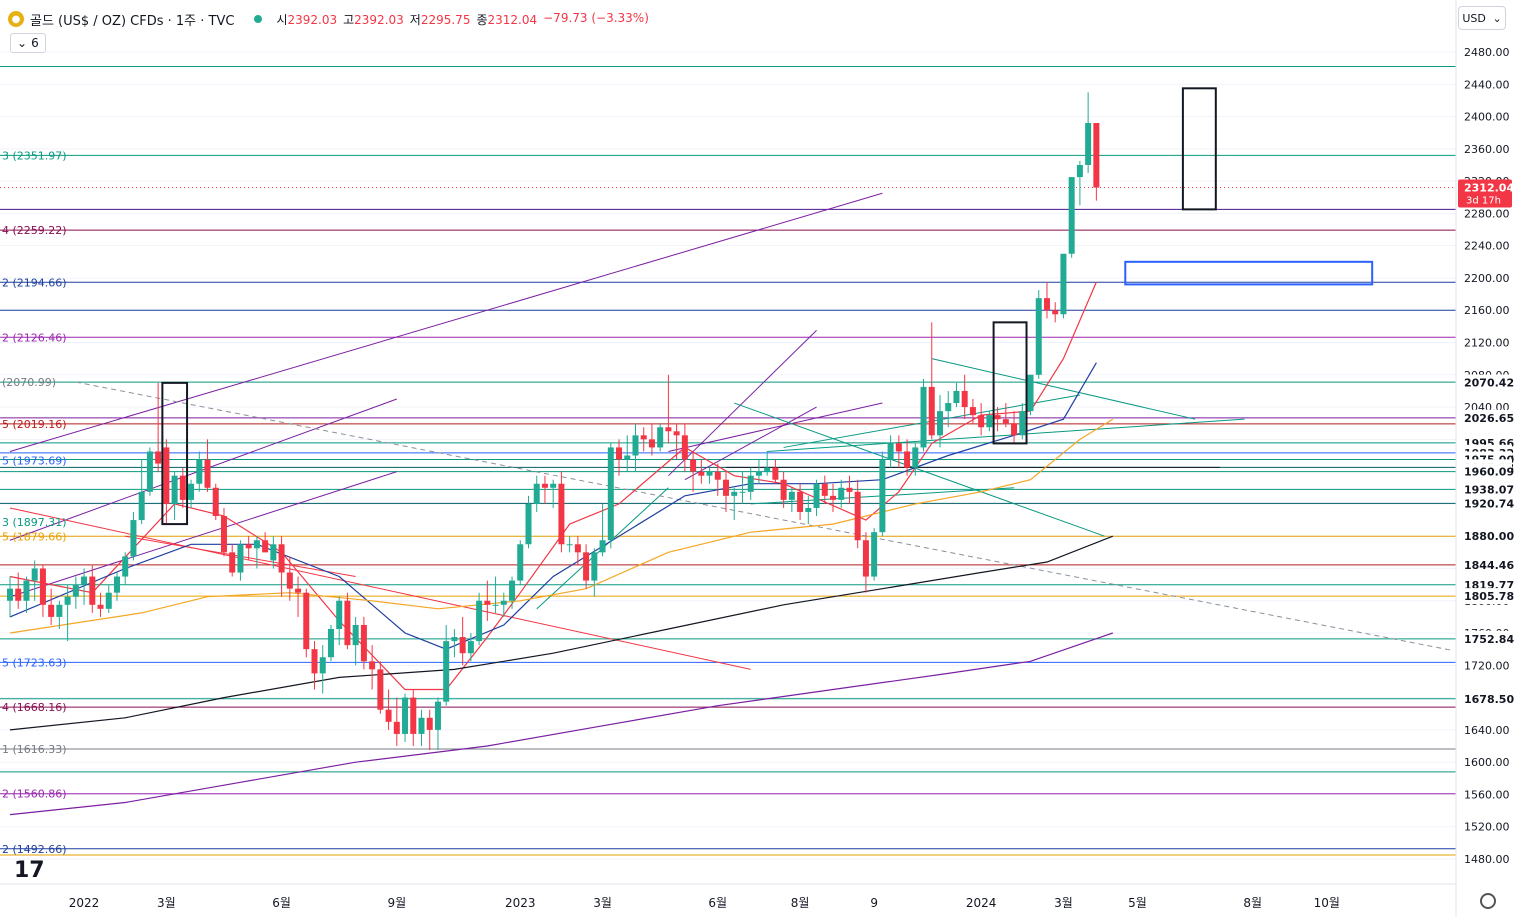 This screenshot has height=917, width=1517. I want to click on tradingview-logo-icon: 17, so click(29, 870).